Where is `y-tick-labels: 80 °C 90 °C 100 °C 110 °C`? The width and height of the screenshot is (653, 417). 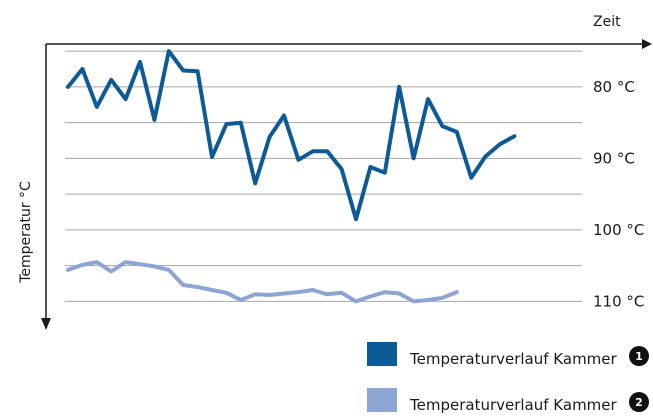
y-tick-labels: 80 °C 90 °C 100 °C 110 °C is located at coordinates (618, 194).